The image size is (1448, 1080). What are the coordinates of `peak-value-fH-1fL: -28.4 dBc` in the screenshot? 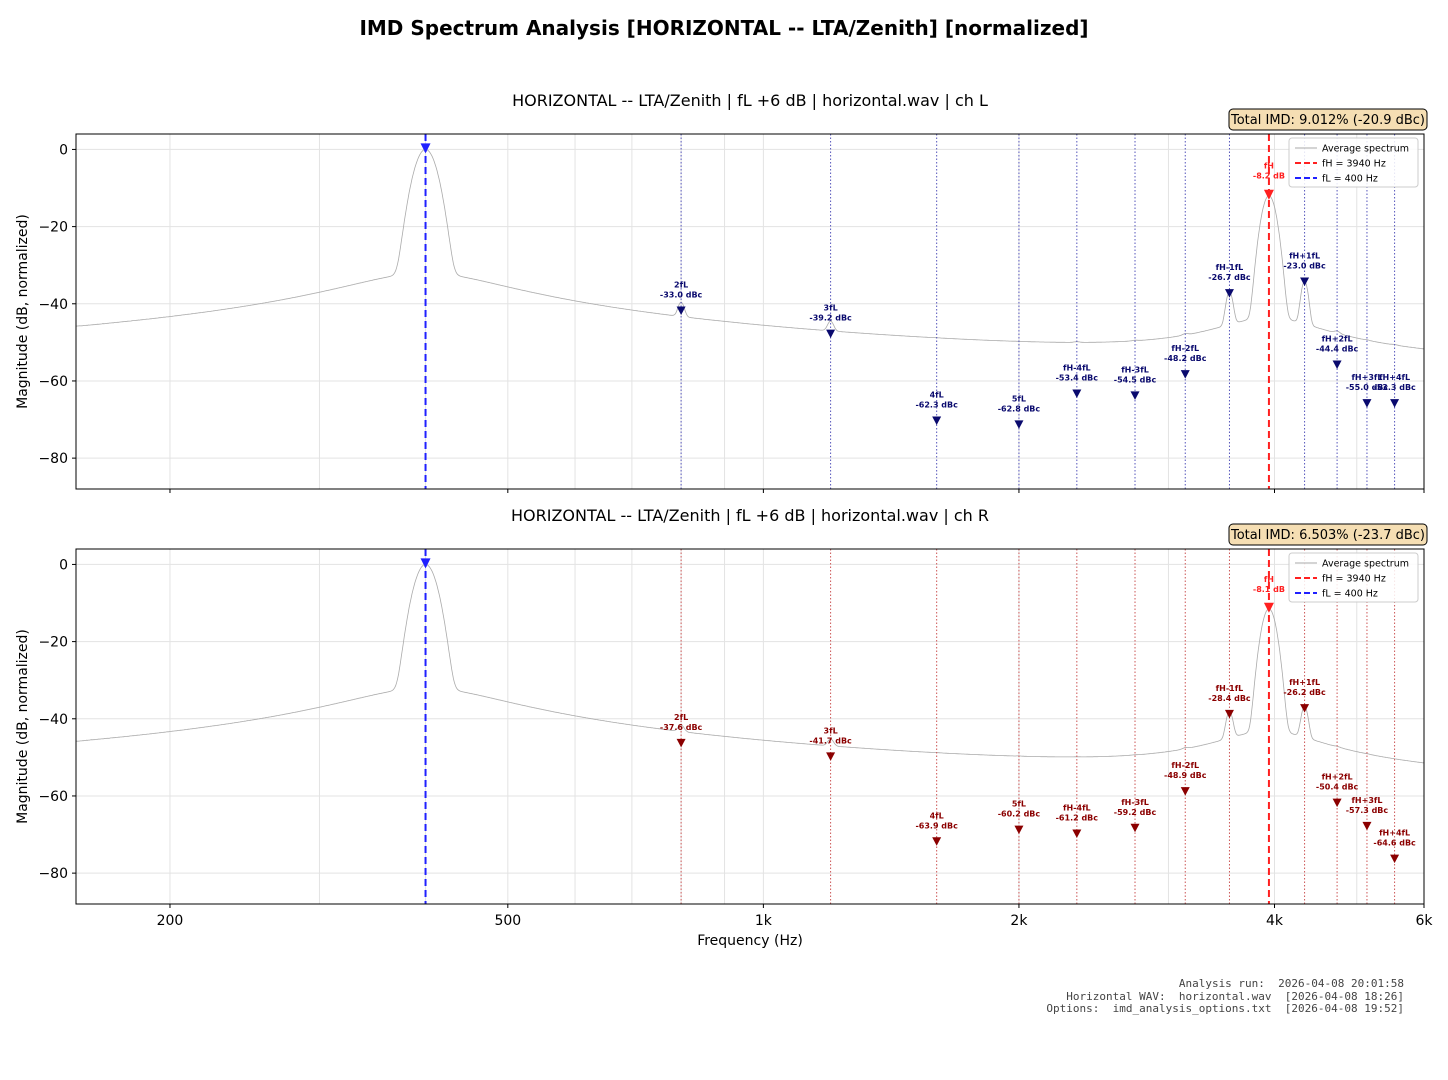 It's located at (1229, 698).